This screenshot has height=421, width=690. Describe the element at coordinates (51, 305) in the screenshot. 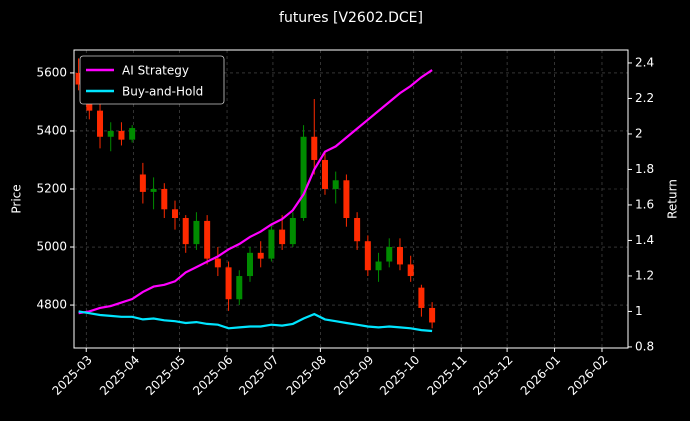

I see `y-tick-label: 4800` at that location.